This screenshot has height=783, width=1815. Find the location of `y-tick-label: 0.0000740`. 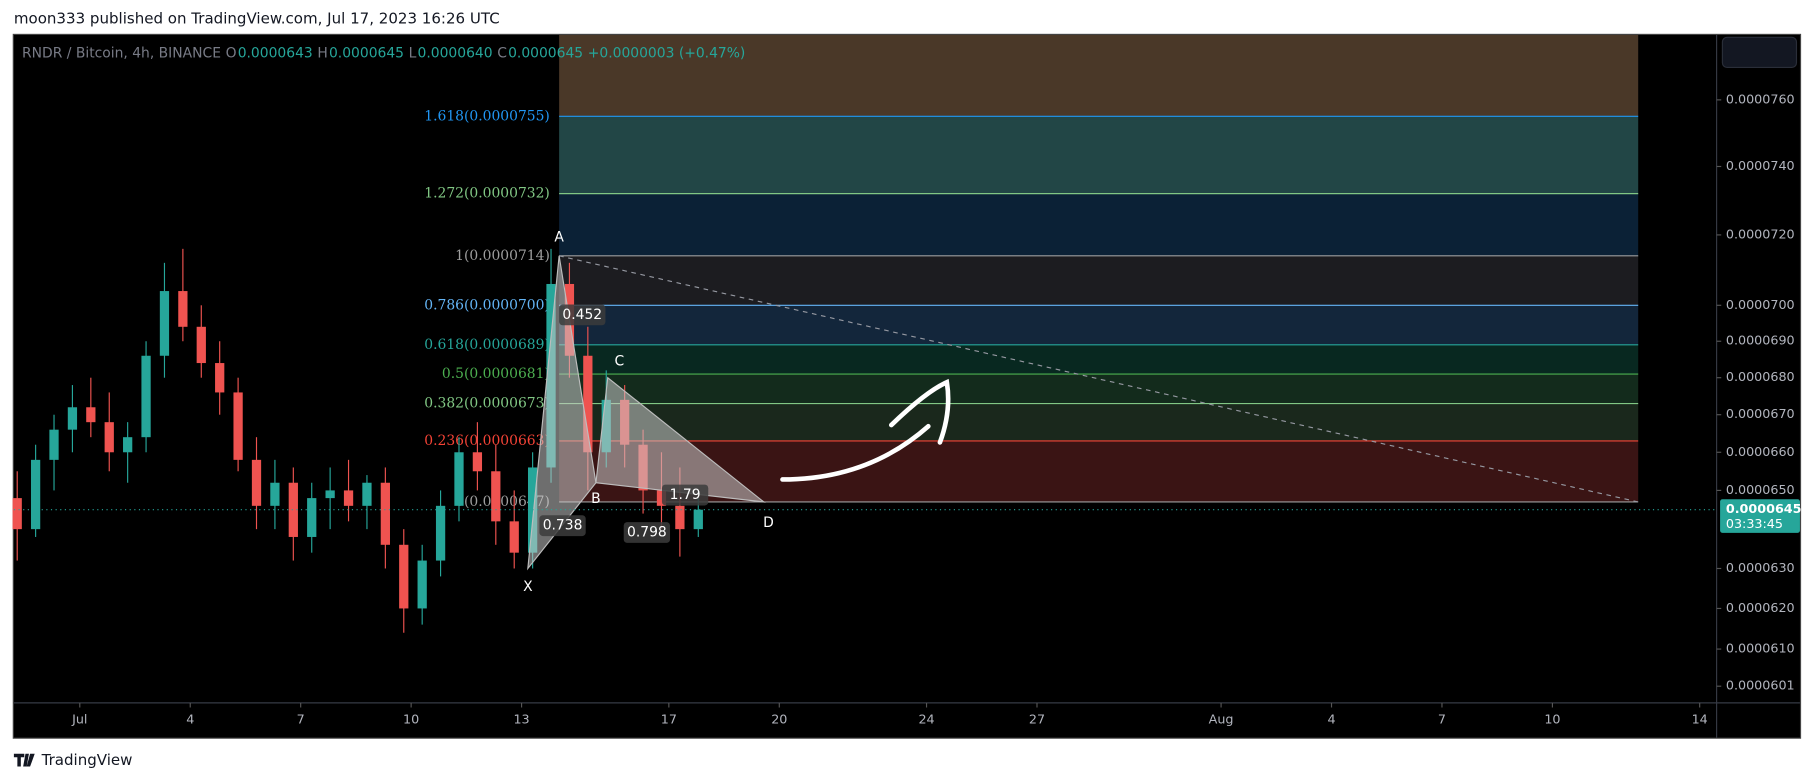

y-tick-label: 0.0000740 is located at coordinates (1760, 166).